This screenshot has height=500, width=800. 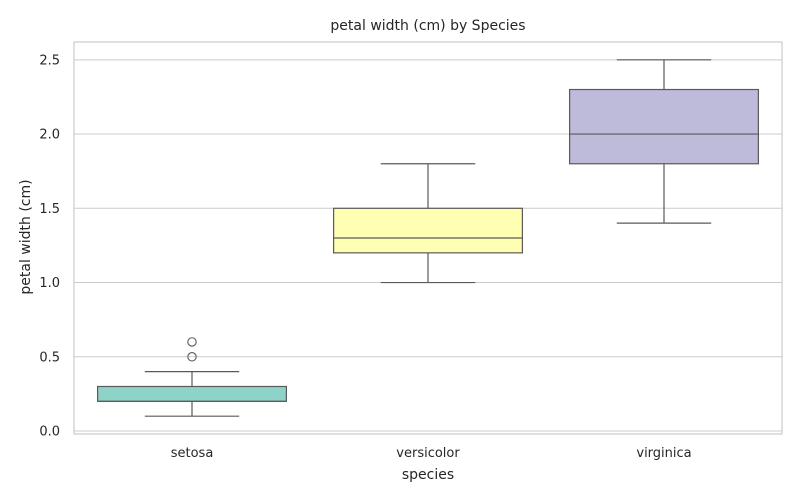 What do you see at coordinates (192, 453) in the screenshot?
I see `x-tick-label-setosa: setosa` at bounding box center [192, 453].